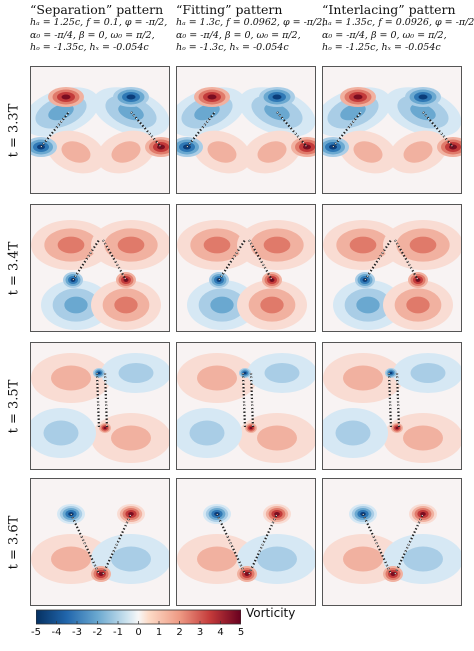  What do you see at coordinates (200, 632) in the screenshot?
I see `colorbar-tick-label: 3` at bounding box center [200, 632].